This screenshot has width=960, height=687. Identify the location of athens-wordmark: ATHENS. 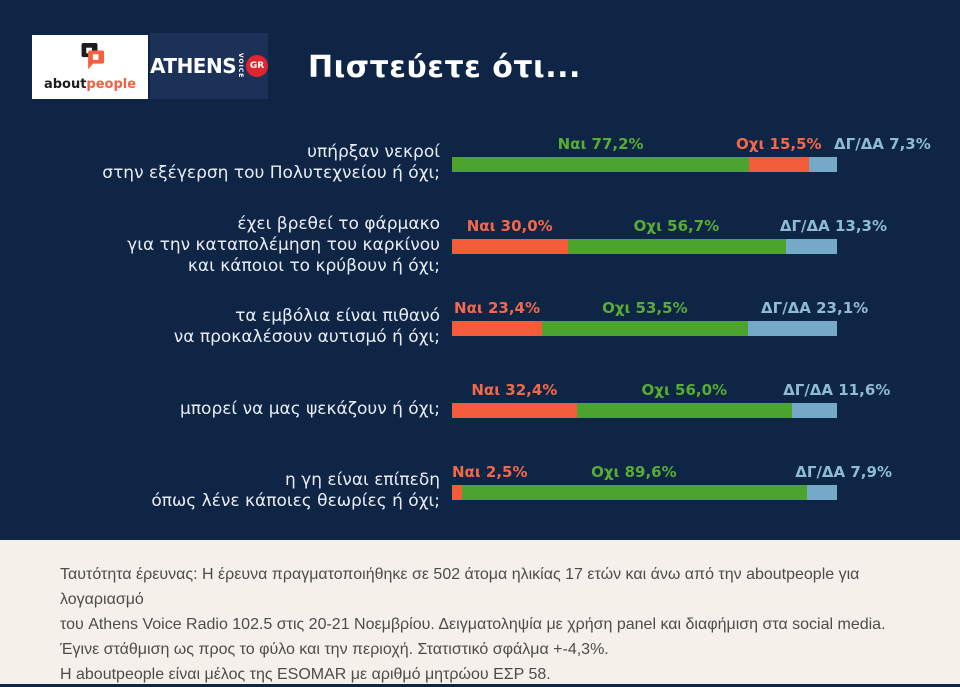
(193, 66).